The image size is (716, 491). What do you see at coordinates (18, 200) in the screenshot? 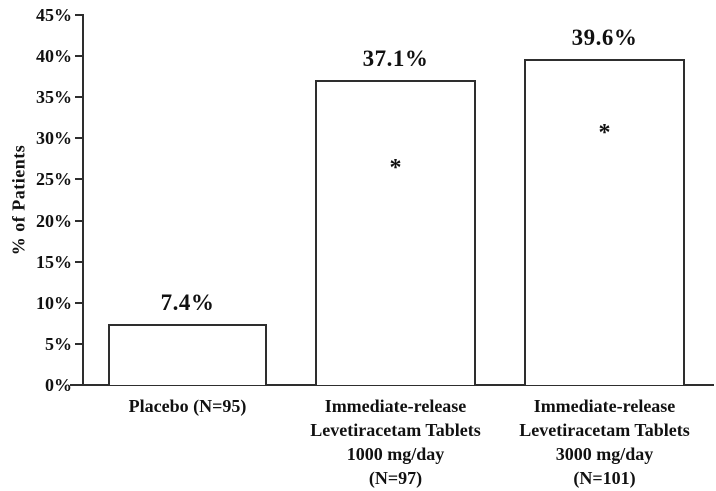
I see `y-axis-title: % of Patients` at bounding box center [18, 200].